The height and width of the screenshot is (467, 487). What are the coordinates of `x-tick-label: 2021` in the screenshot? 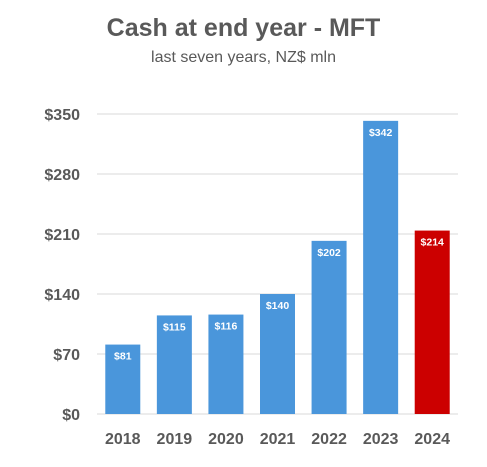 It's located at (278, 439).